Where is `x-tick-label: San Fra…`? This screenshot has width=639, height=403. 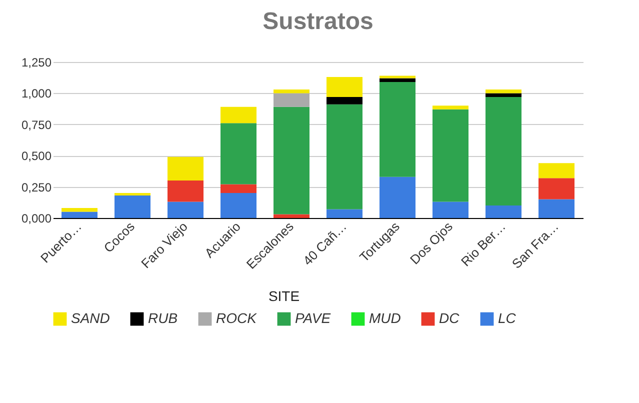 x-tick-label: San Fra… is located at coordinates (535, 245).